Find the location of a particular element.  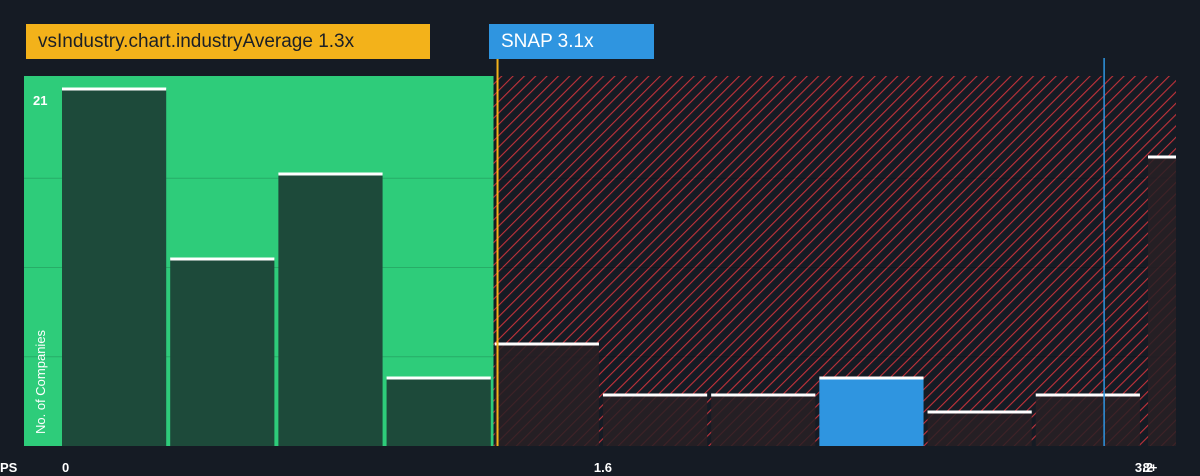

x-tick-label: 8+ is located at coordinates (1150, 467).